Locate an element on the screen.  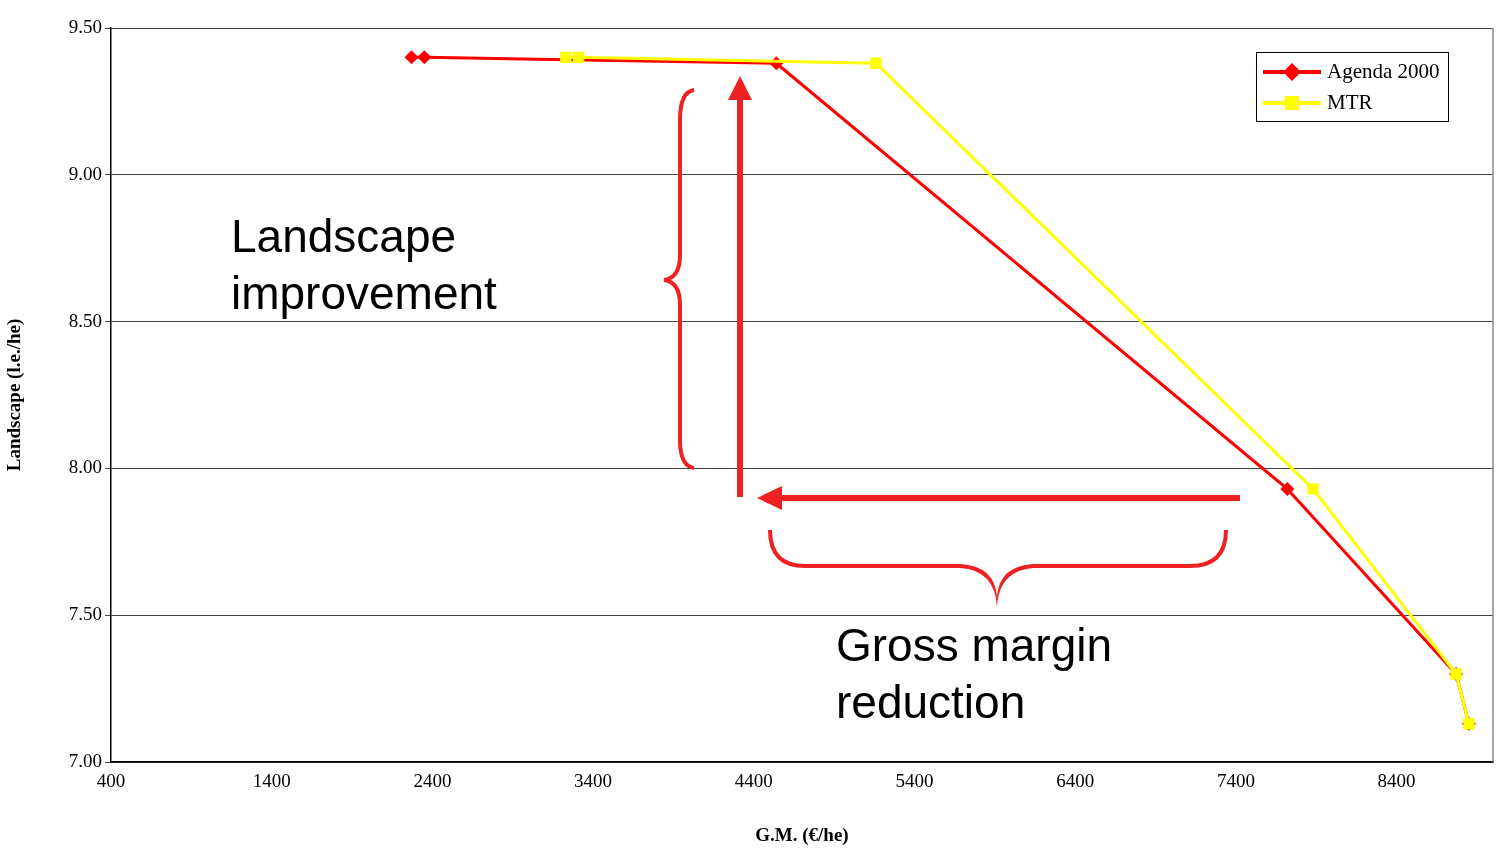
x-tick-label: 8400 is located at coordinates (1396, 781).